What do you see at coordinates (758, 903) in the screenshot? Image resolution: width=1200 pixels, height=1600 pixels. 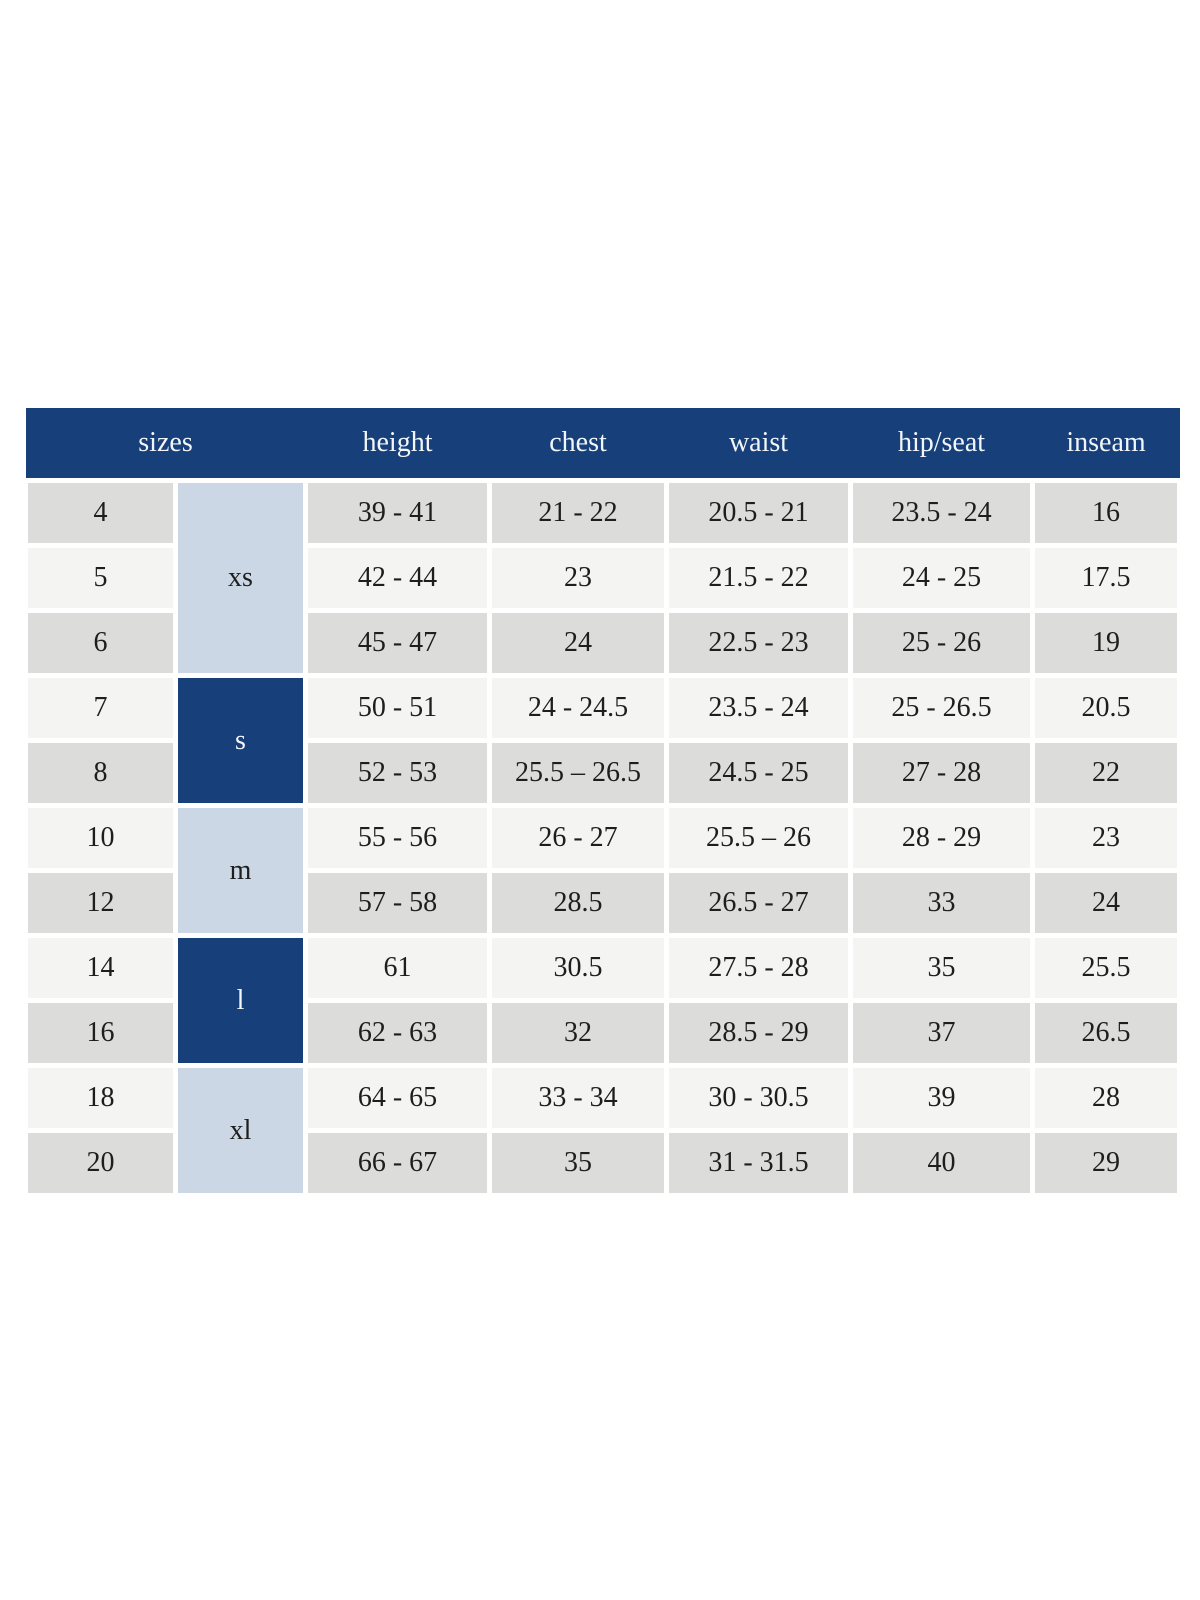 I see `waist-cell: 26.5 - 27` at bounding box center [758, 903].